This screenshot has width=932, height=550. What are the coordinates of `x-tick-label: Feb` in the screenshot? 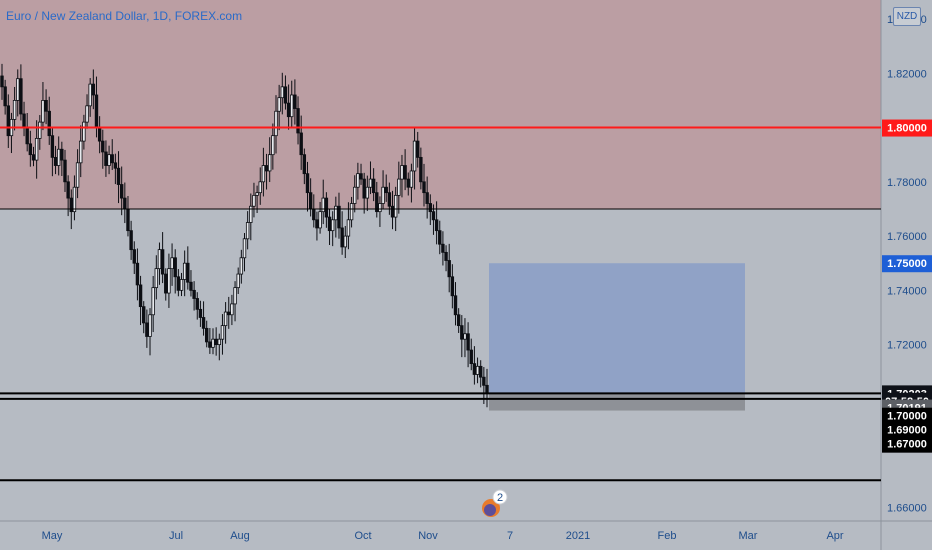 It's located at (667, 536).